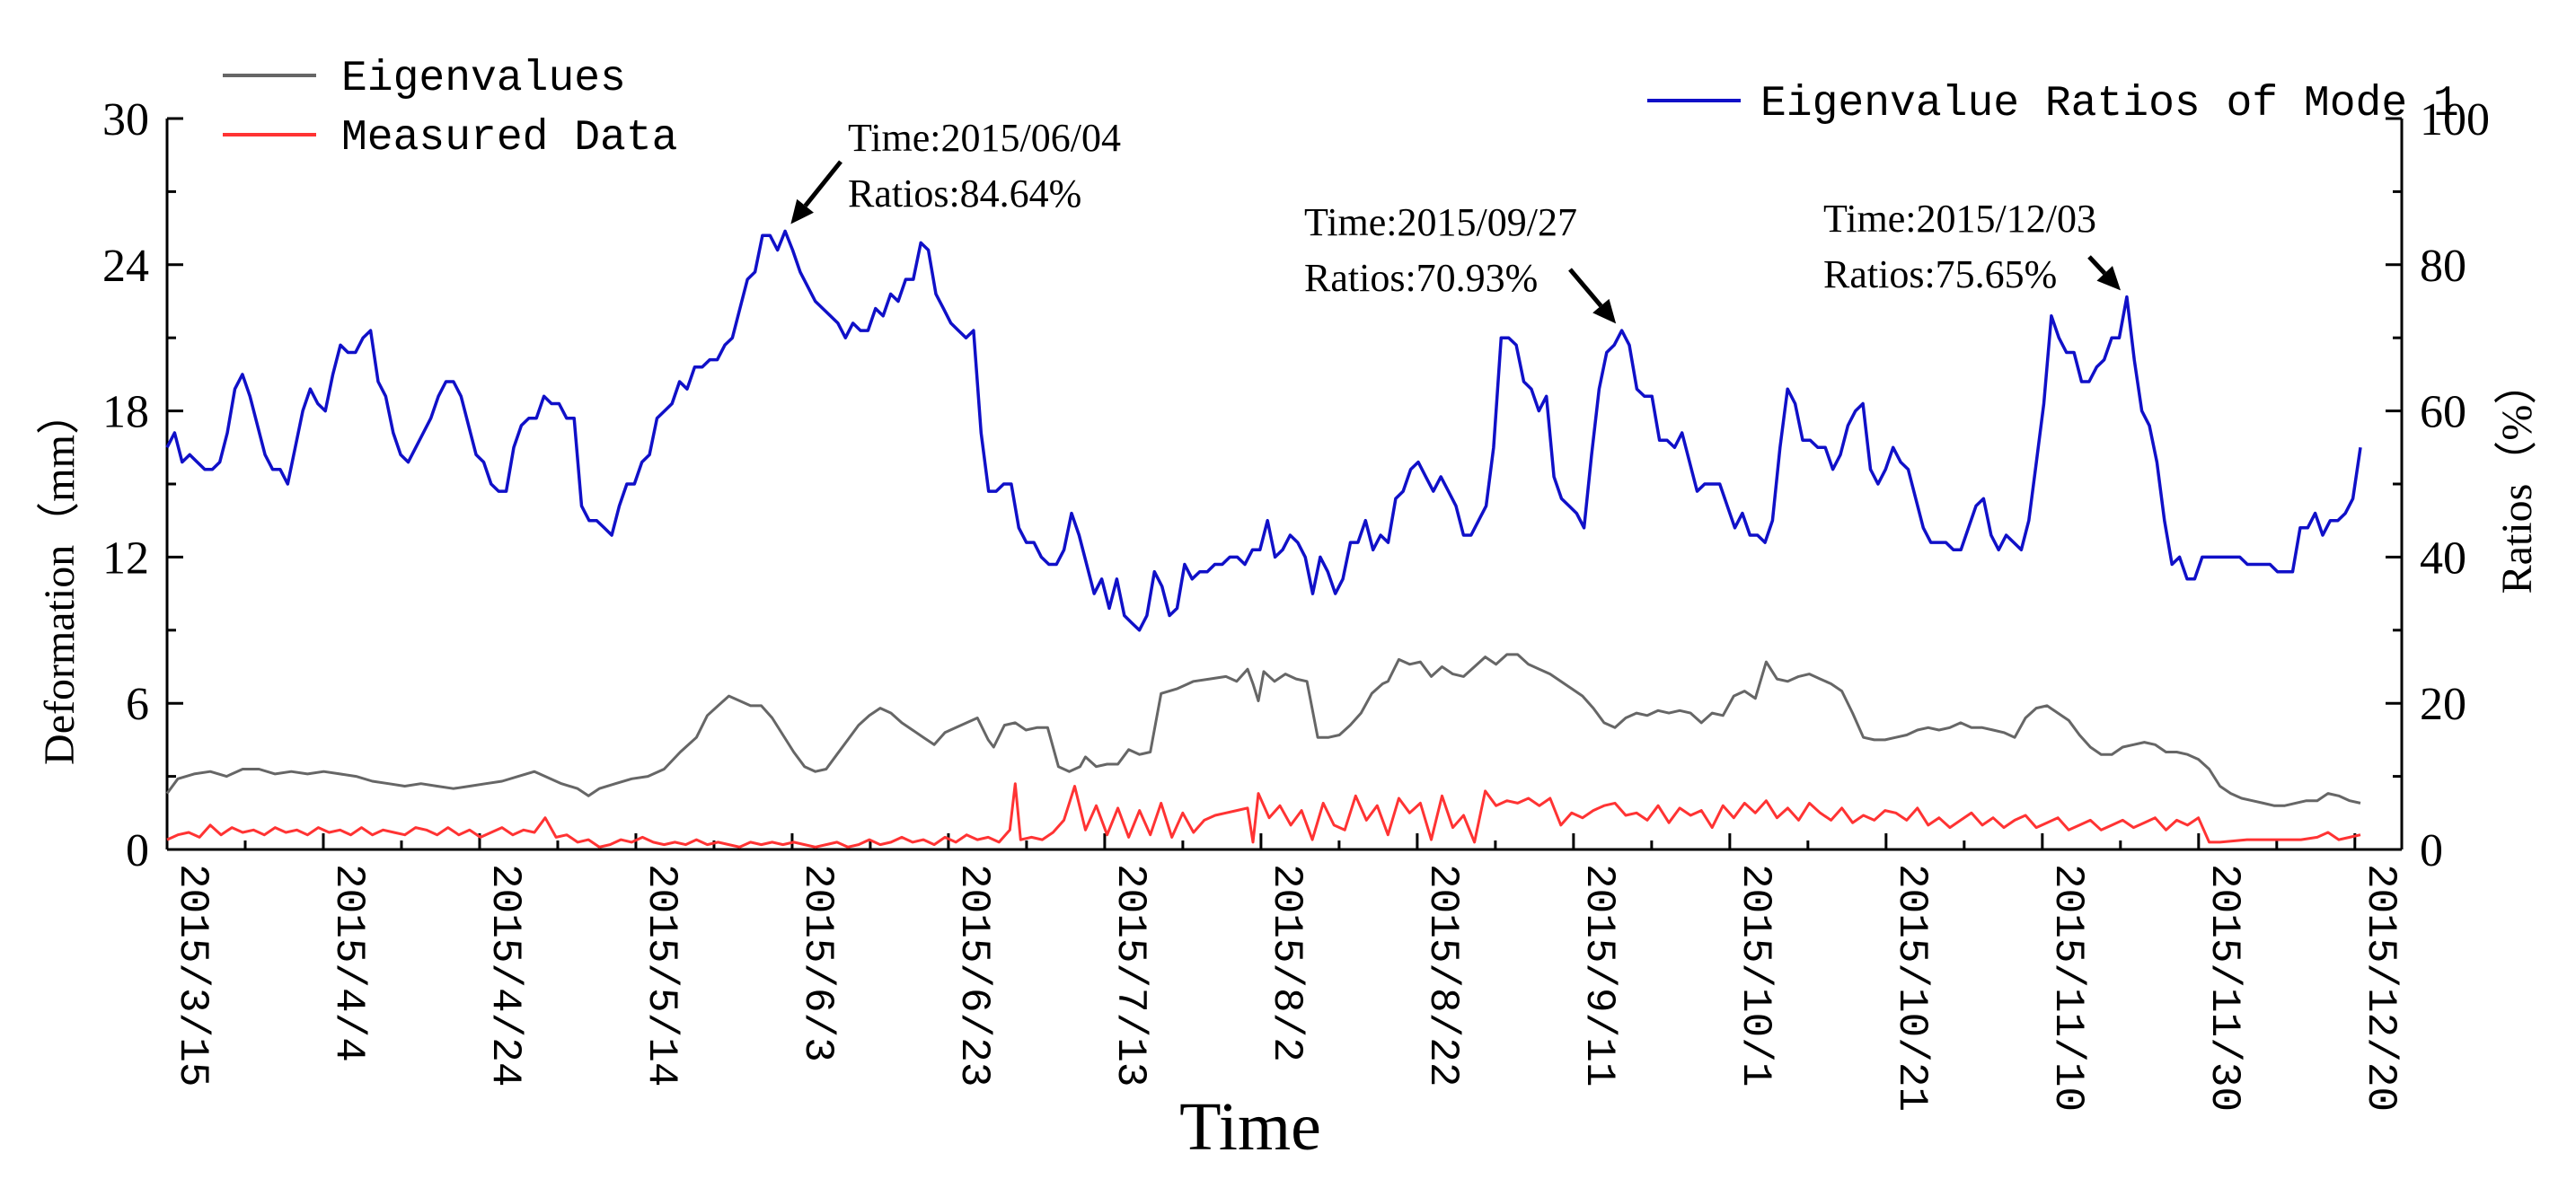 The image size is (2576, 1188). What do you see at coordinates (192, 975) in the screenshot?
I see `x-tick-label: 2015/3/15` at bounding box center [192, 975].